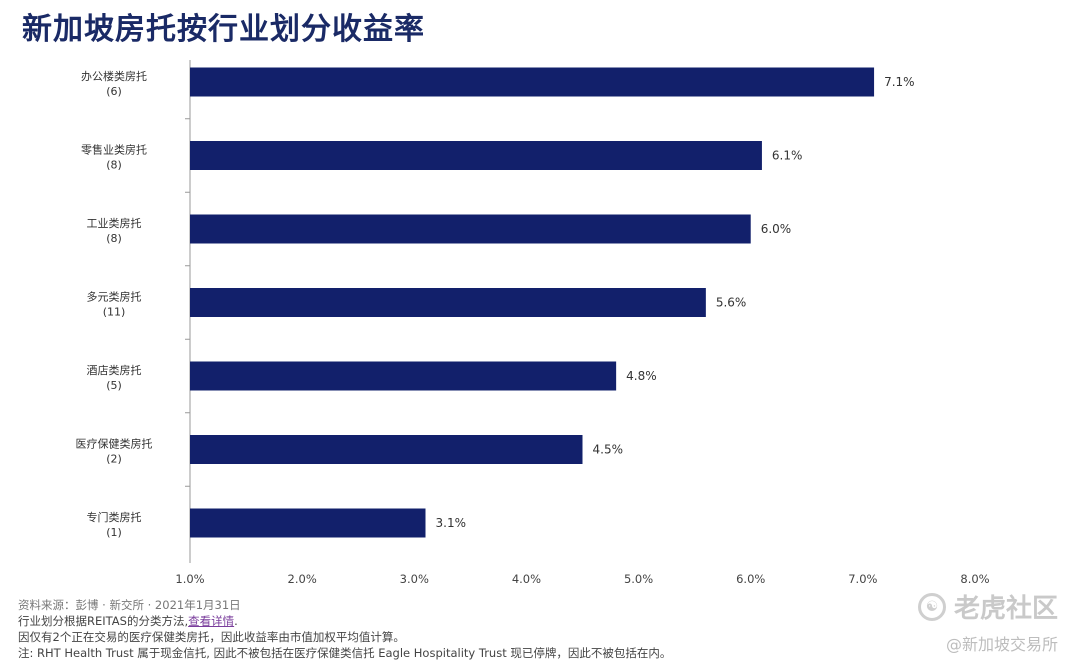 This screenshot has width=1080, height=667. I want to click on data-label: 6.0%, so click(776, 229).